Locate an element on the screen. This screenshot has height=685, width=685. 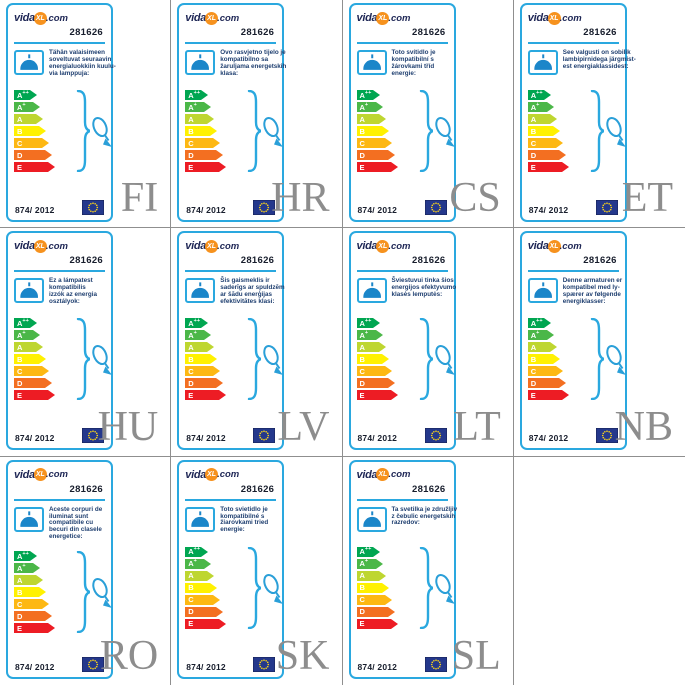
description-line: klasa: is located at coordinates (229, 73).